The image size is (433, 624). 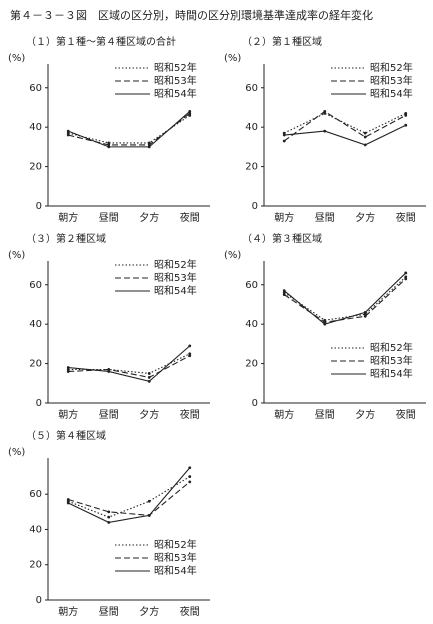 What do you see at coordinates (282, 41) in the screenshot?
I see `chart-title: （２）第１種区域` at bounding box center [282, 41].